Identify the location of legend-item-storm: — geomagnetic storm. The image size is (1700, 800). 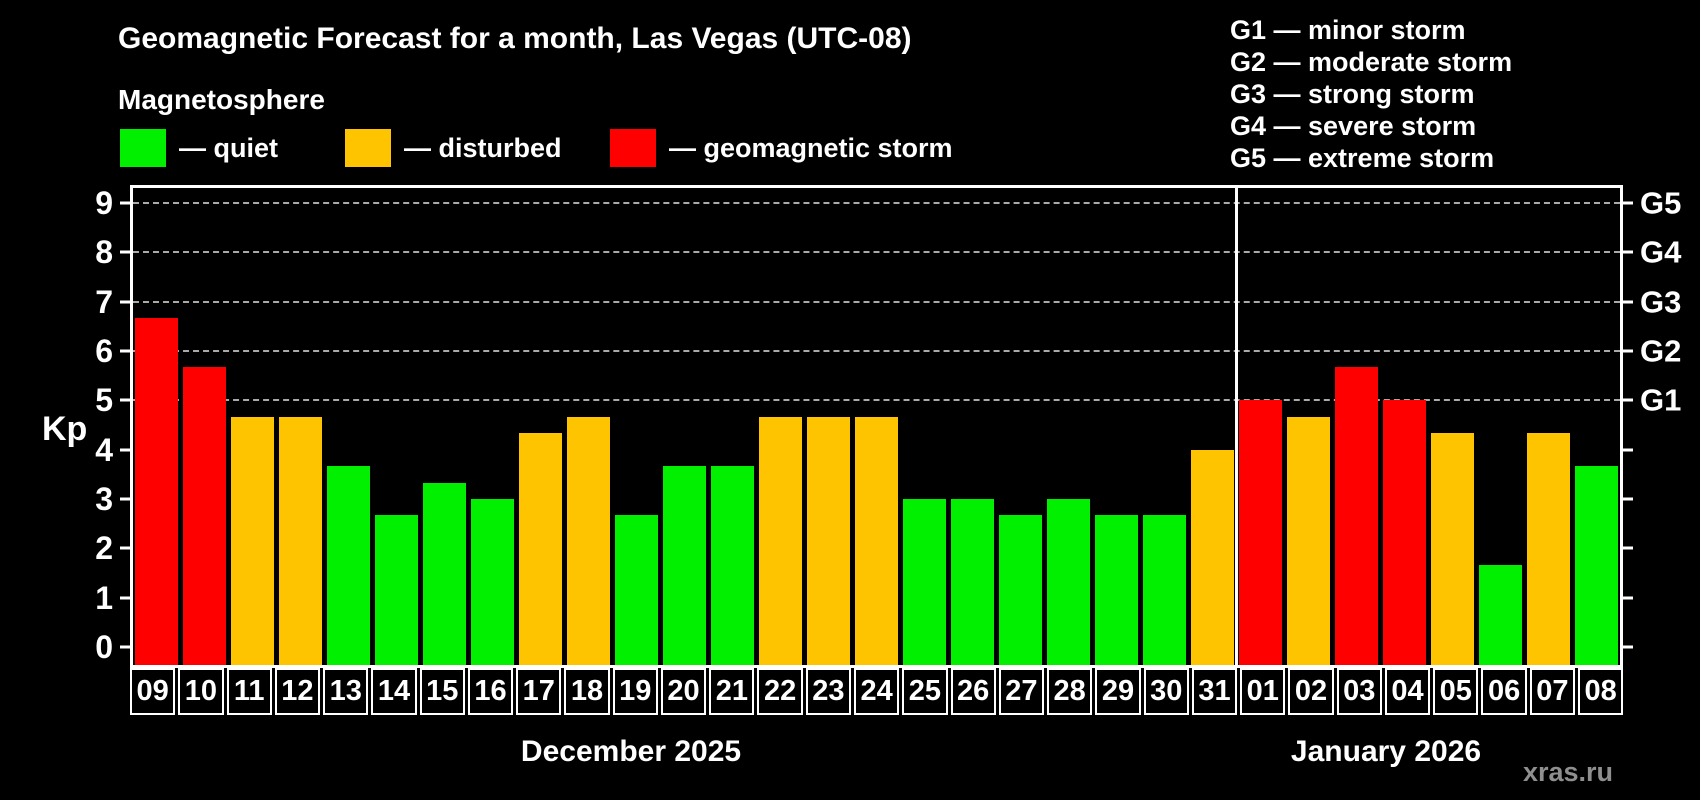
(781, 148).